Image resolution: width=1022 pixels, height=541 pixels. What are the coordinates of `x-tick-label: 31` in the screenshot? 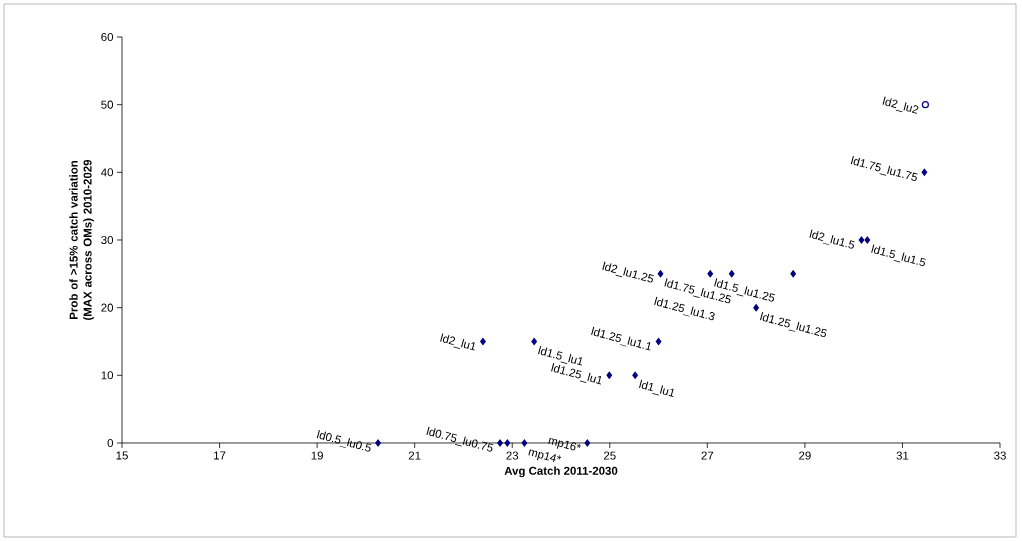 It's located at (902, 455).